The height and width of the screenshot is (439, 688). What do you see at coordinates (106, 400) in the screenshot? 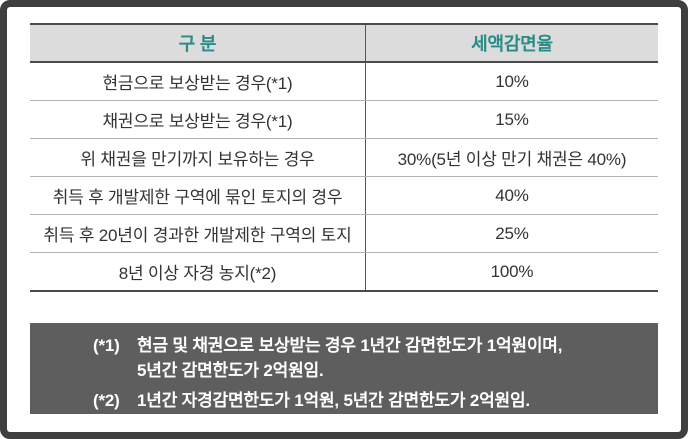
I see `footnote-2-label: (*2)` at bounding box center [106, 400].